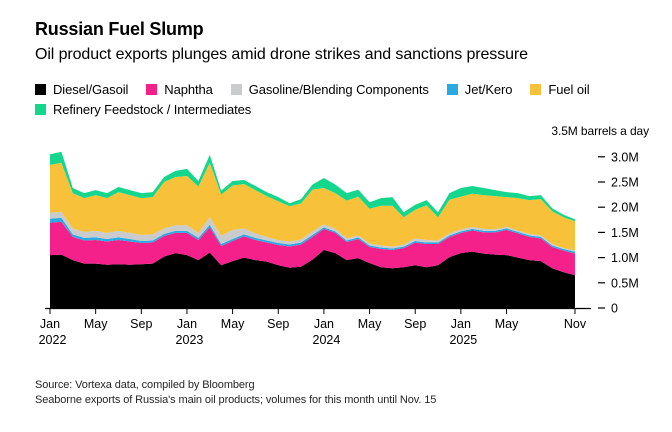 The image size is (672, 432). I want to click on legend-label: Gasoline/Blending Components, so click(338, 89).